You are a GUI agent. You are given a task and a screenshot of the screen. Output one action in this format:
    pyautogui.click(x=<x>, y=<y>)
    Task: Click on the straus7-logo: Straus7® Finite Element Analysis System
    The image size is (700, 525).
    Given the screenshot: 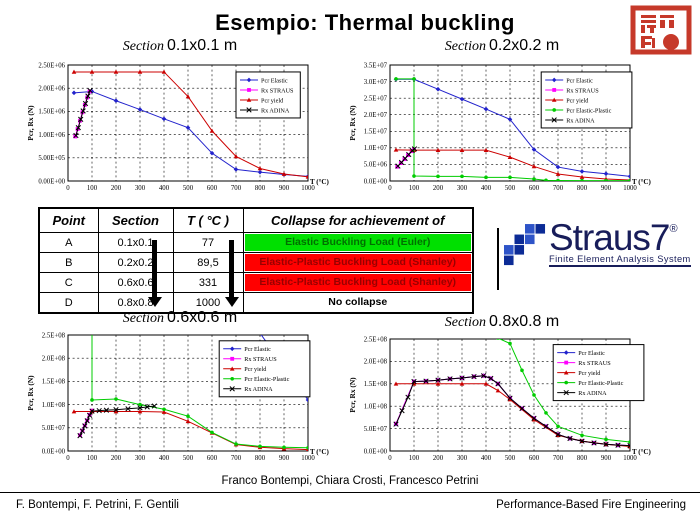 What is the action you would take?
    pyautogui.click(x=597, y=244)
    